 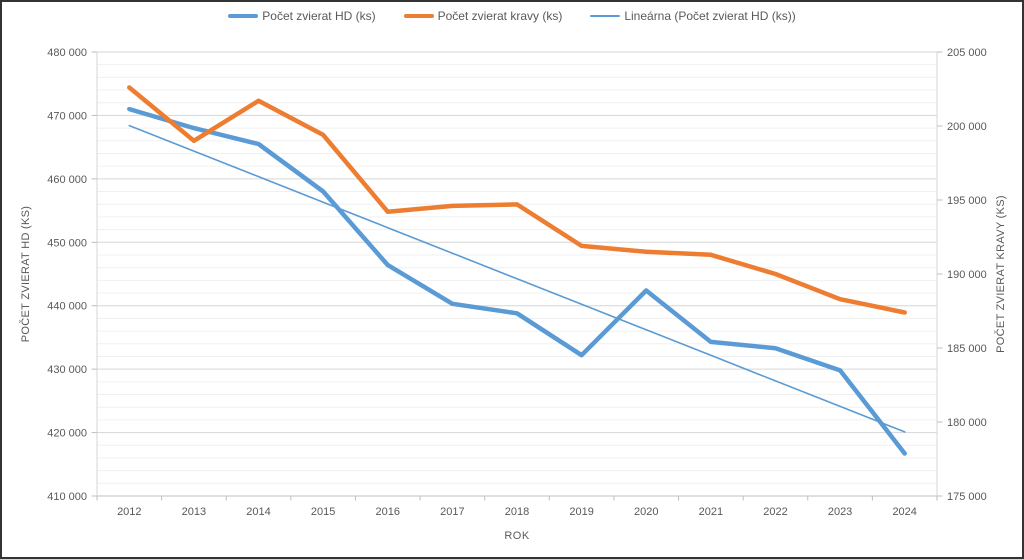 What do you see at coordinates (1000, 274) in the screenshot?
I see `right-axis-title: POČET ZVIERAT KRAVY (KS)` at bounding box center [1000, 274].